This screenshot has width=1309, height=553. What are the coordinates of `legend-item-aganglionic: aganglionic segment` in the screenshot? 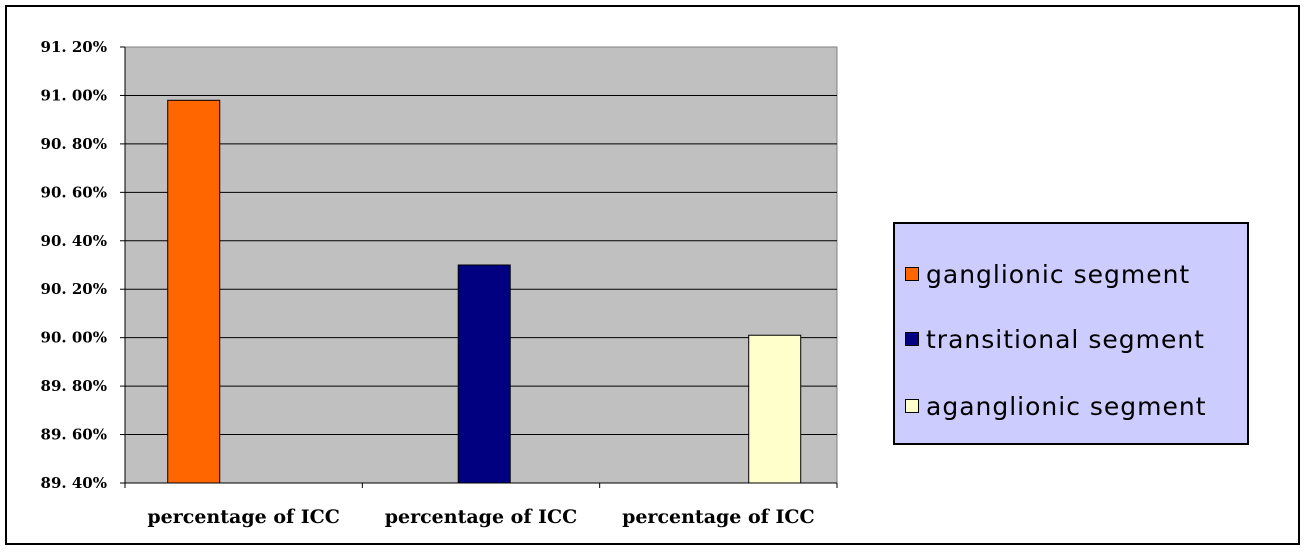 It's located at (1056, 406).